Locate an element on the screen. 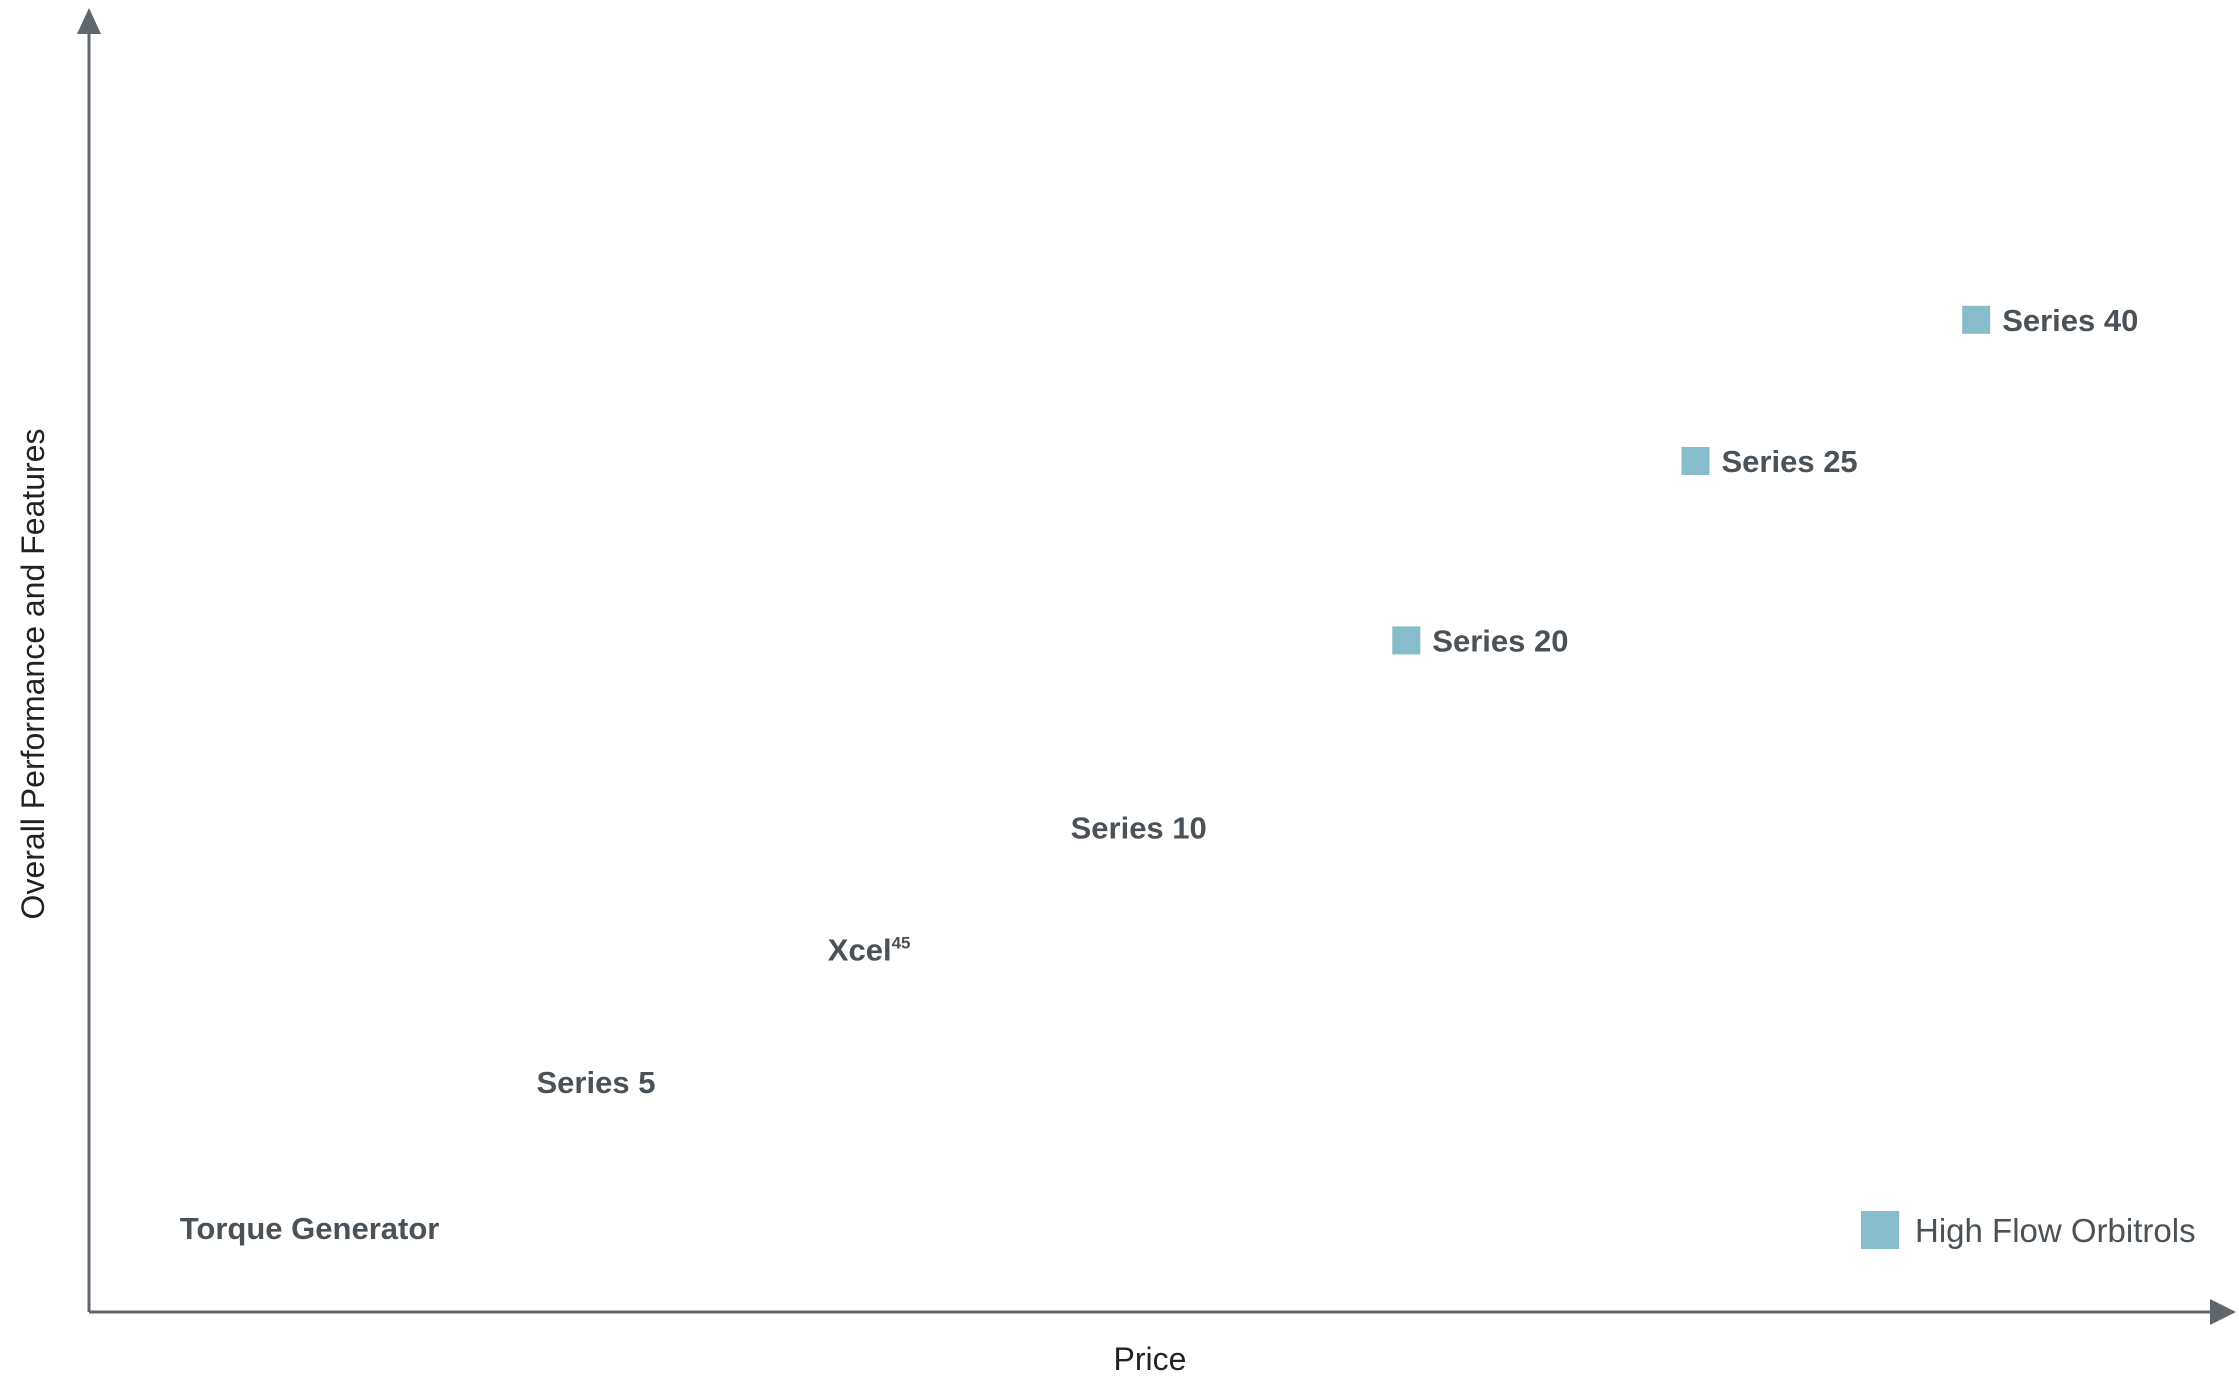 The width and height of the screenshot is (2239, 1380). point-series-10: Series 10 is located at coordinates (1139, 827).